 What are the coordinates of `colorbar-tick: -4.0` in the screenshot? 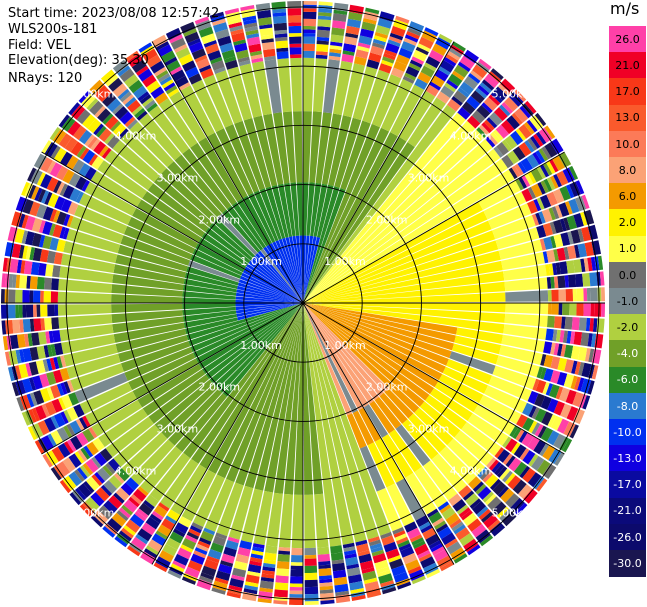 It's located at (627, 354).